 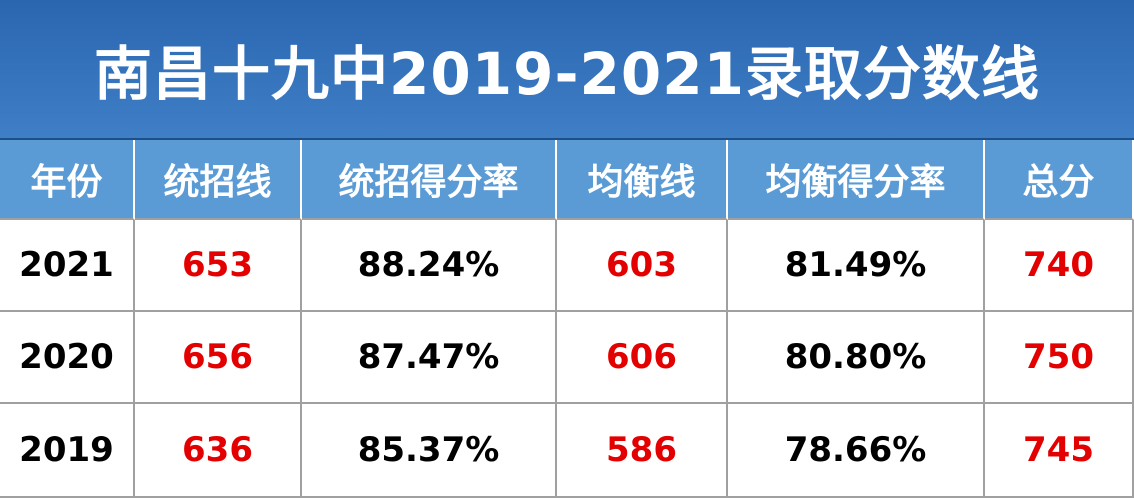 I want to click on table-cell: 80.80%, so click(x=856, y=358).